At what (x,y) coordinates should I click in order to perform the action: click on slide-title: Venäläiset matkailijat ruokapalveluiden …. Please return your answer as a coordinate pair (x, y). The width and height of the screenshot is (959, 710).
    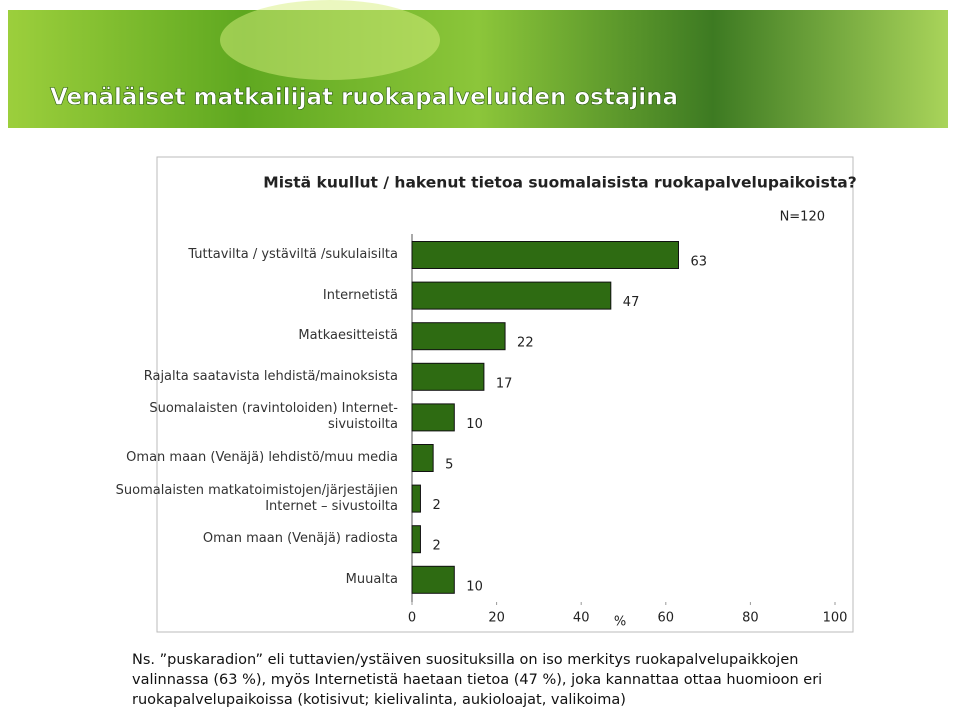
    Looking at the image, I should click on (364, 98).